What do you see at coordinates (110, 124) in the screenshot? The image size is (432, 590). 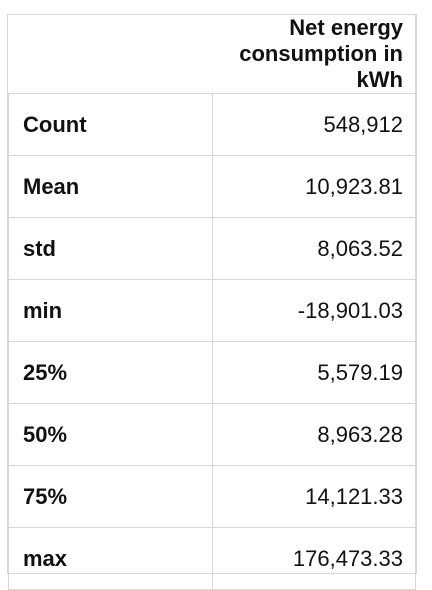 I see `row-label: Count` at bounding box center [110, 124].